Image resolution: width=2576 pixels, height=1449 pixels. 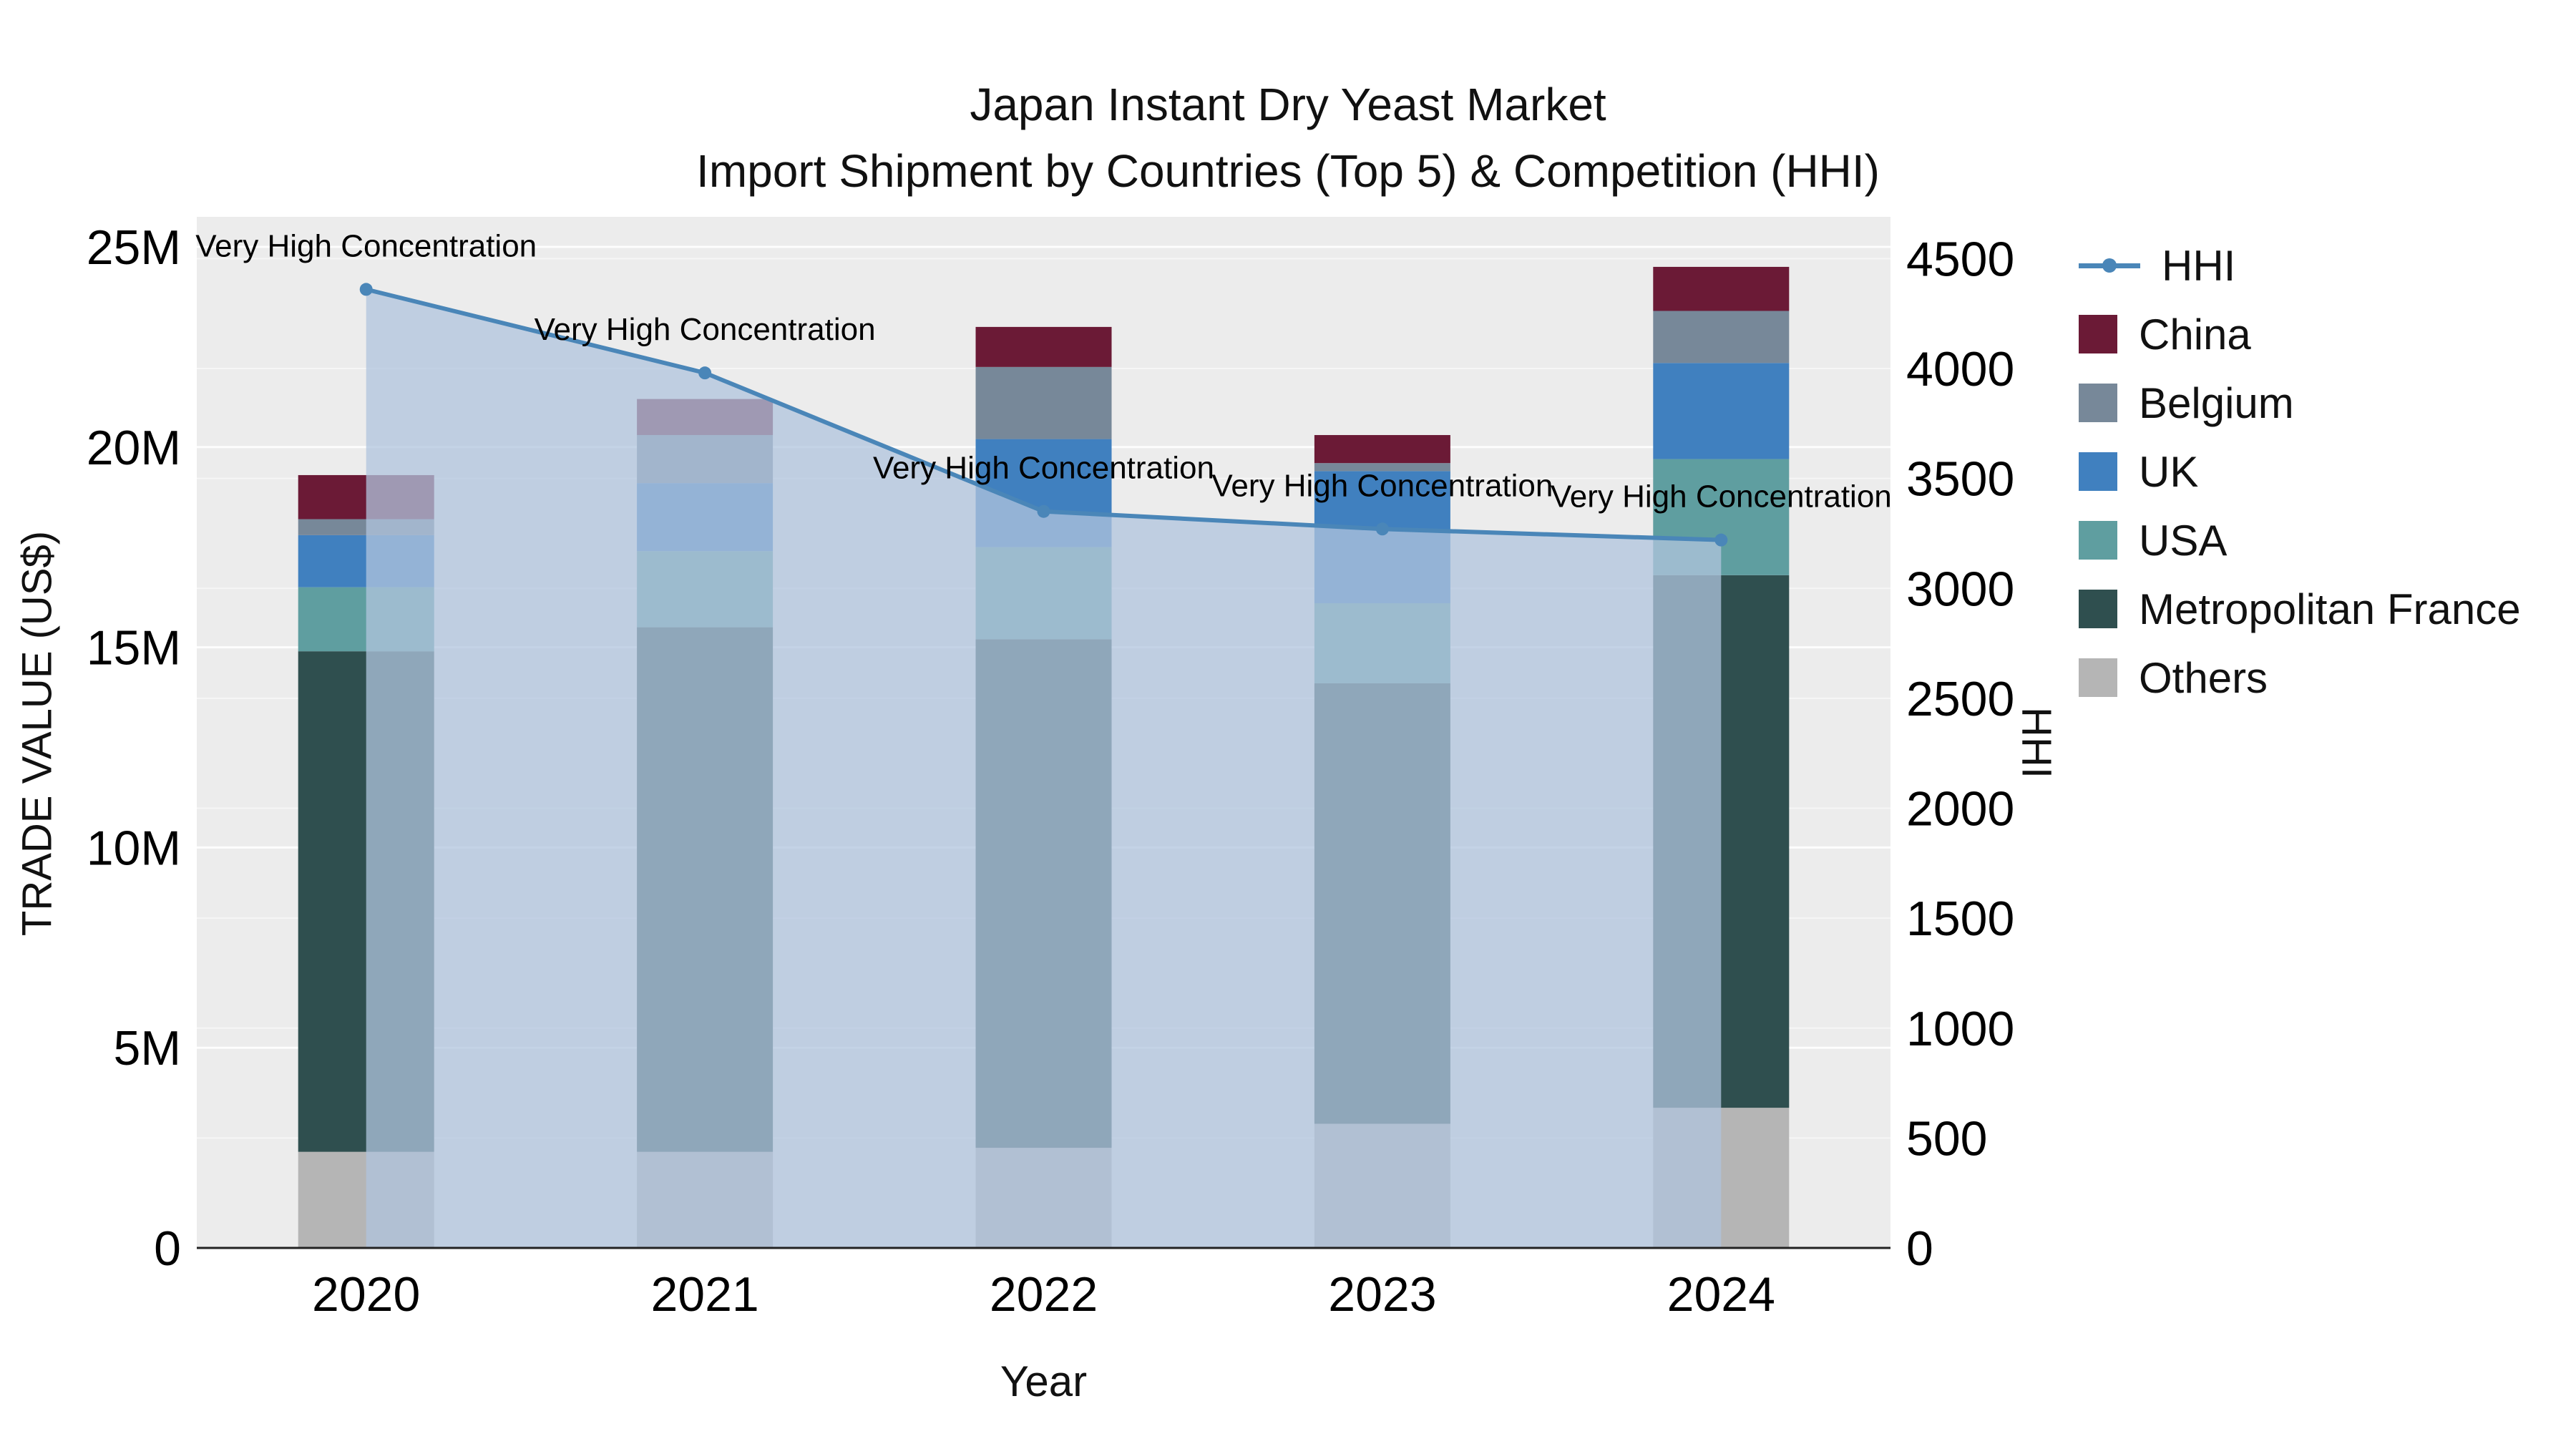 What do you see at coordinates (167, 1248) in the screenshot?
I see `left-tick-label: 0` at bounding box center [167, 1248].